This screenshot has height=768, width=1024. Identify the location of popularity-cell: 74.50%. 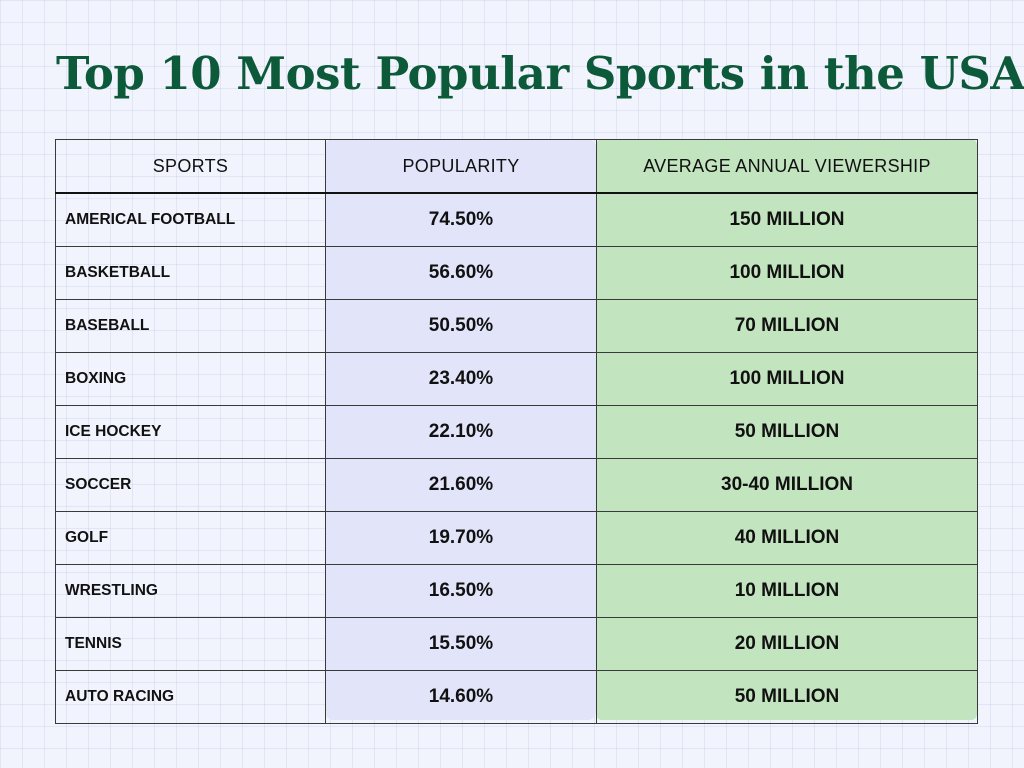
(461, 219).